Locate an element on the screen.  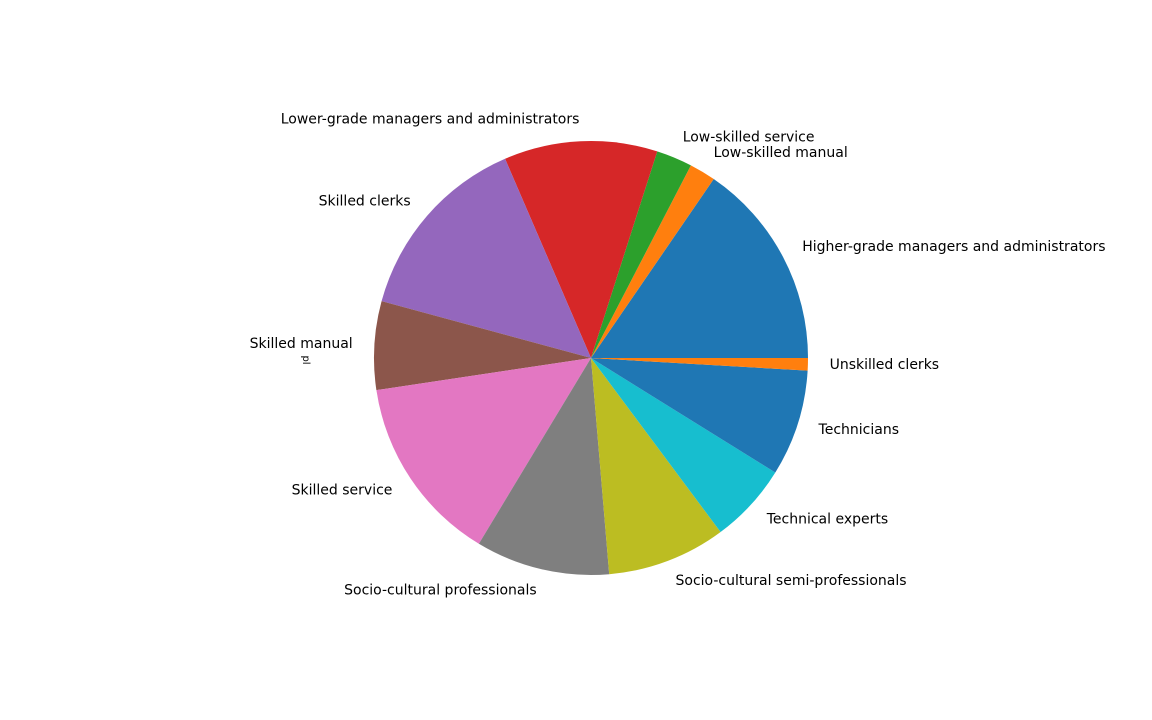
pie-label-skilled-manual: Skilled manual is located at coordinates (301, 344).